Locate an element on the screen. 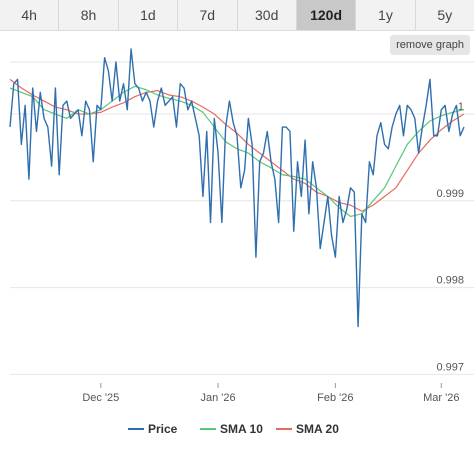 The height and width of the screenshot is (455, 474). tab-4h: 4h is located at coordinates (30, 15).